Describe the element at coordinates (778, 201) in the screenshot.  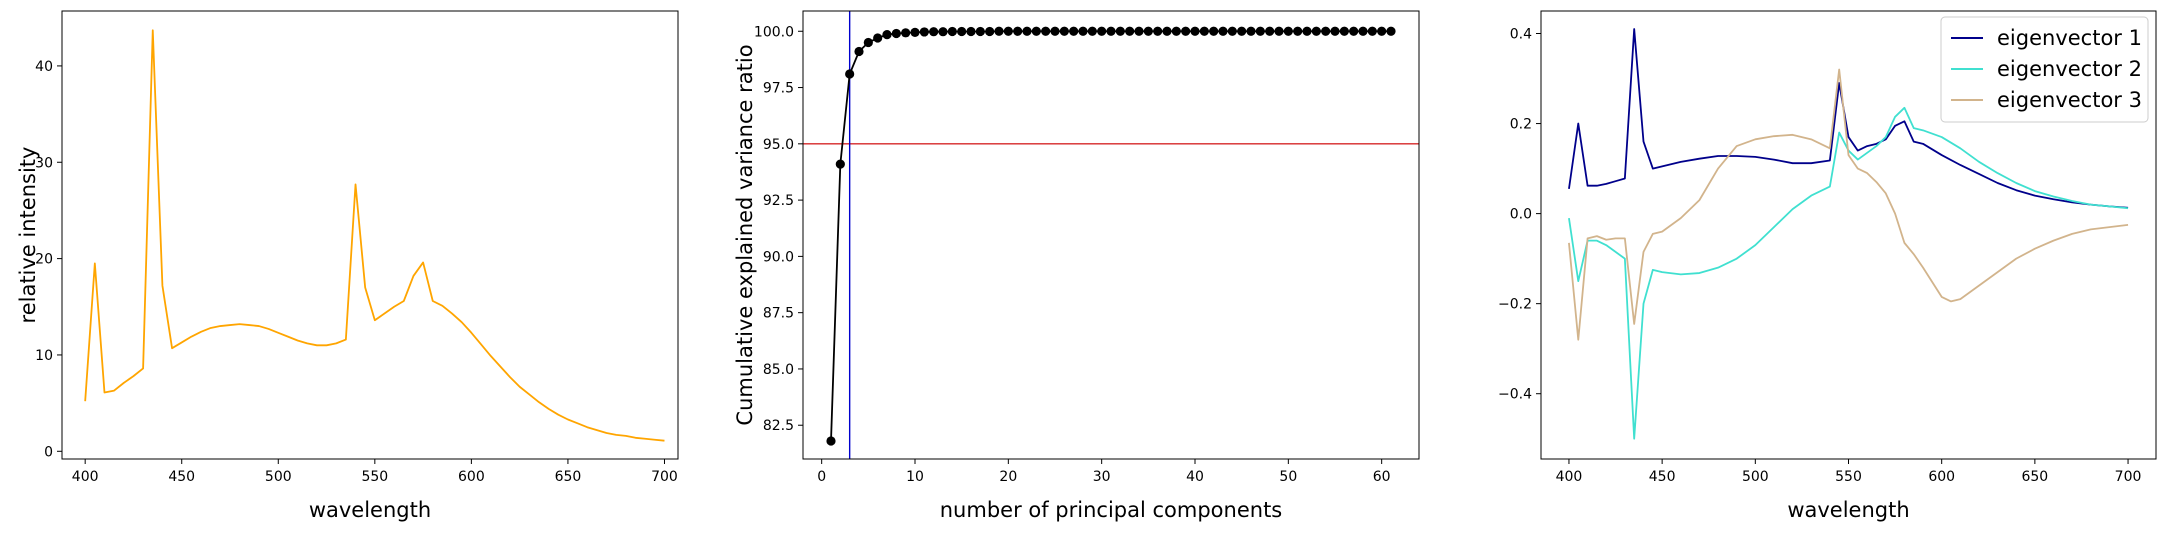
I see `y-tick-label: 92.5` at that location.